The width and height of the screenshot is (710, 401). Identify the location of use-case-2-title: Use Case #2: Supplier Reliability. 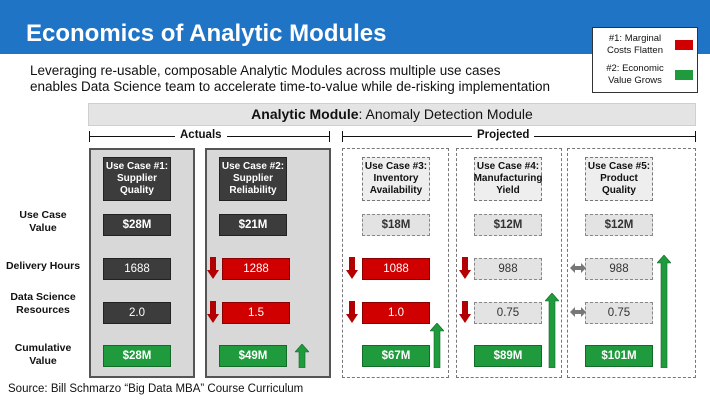
(253, 179).